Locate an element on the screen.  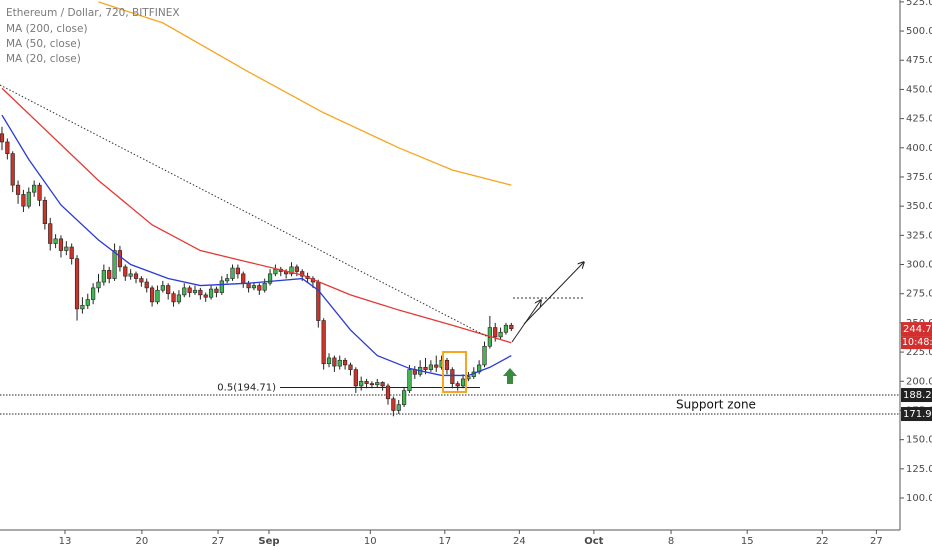
y-tick-label: 350.00 is located at coordinates (919, 206).